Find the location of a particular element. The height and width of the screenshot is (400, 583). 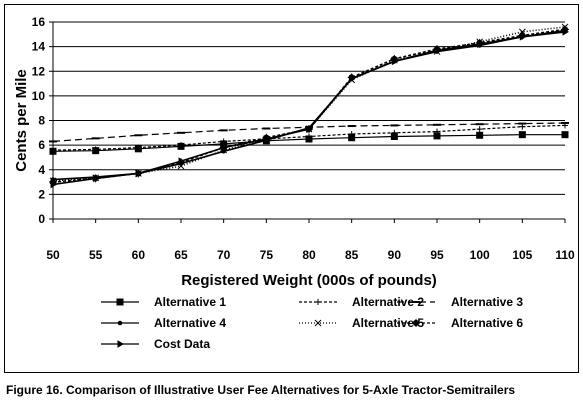

legend-item: Alternative 1 is located at coordinates (163, 302).